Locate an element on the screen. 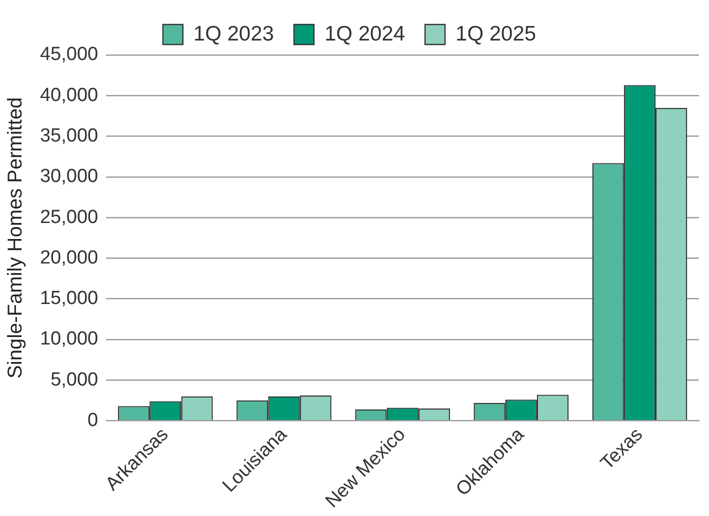 The height and width of the screenshot is (516, 709). y-tick-label: 10,000 is located at coordinates (69, 339).